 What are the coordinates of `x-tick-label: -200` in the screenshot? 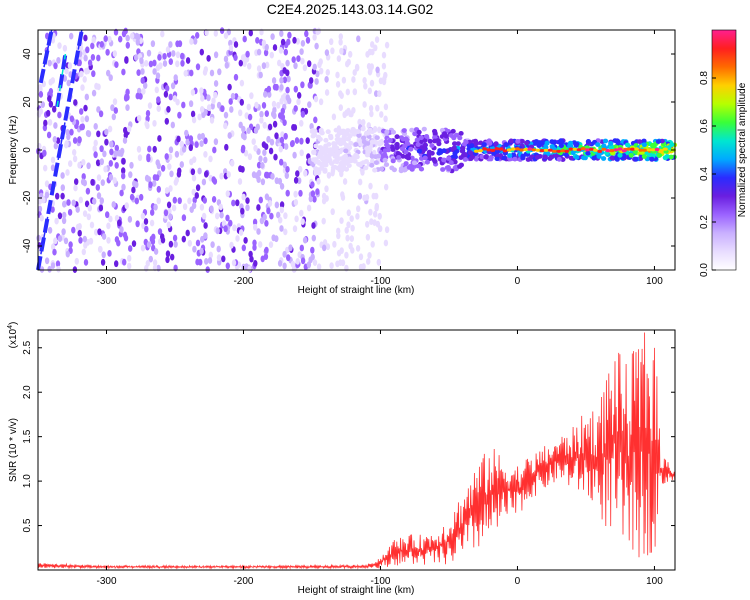 It's located at (243, 581).